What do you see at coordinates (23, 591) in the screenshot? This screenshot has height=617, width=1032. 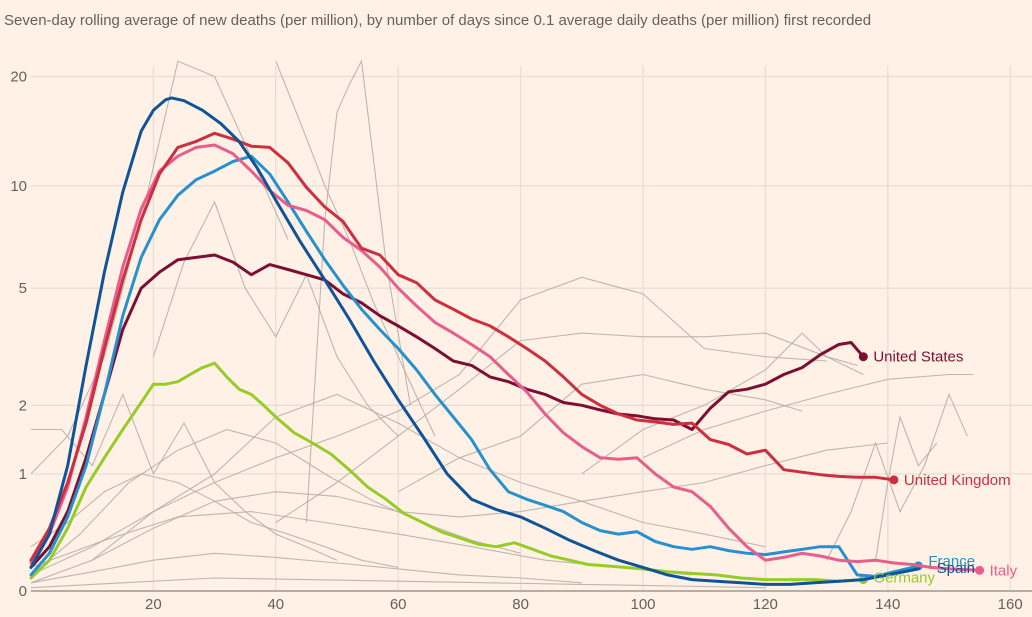 I see `y-tick-label: 0` at bounding box center [23, 591].